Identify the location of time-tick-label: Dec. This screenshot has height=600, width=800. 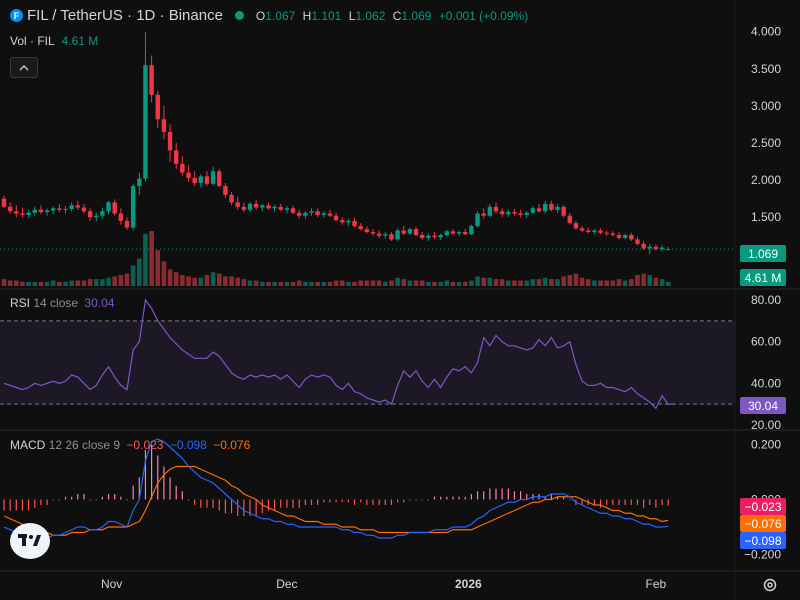
(286, 584).